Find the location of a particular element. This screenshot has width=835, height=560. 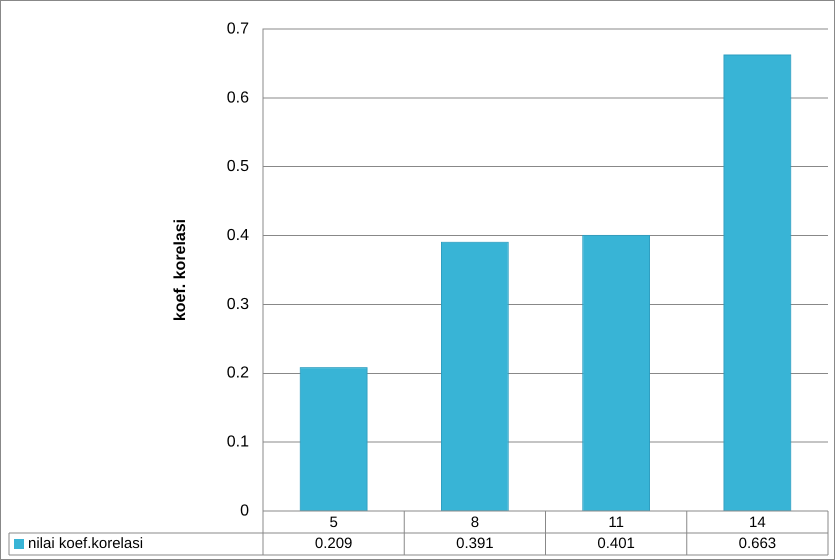

x-tick-label: 14 is located at coordinates (757, 523).